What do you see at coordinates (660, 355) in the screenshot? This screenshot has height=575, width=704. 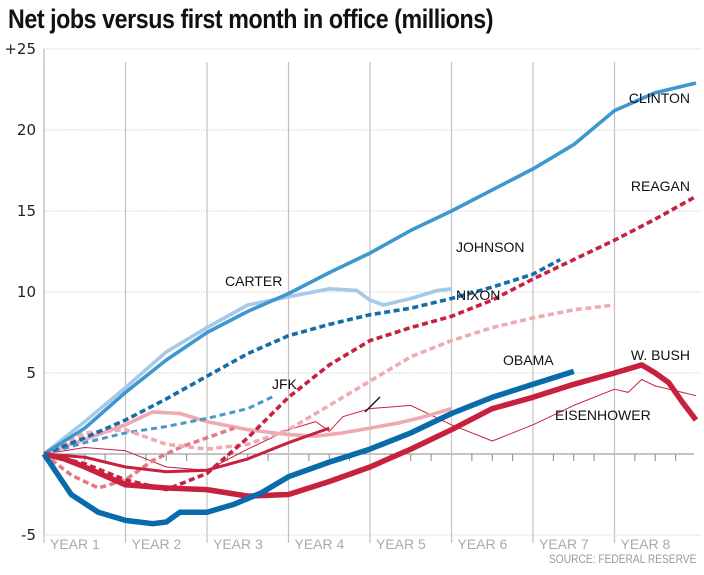 I see `series-label: W. BUSH` at bounding box center [660, 355].